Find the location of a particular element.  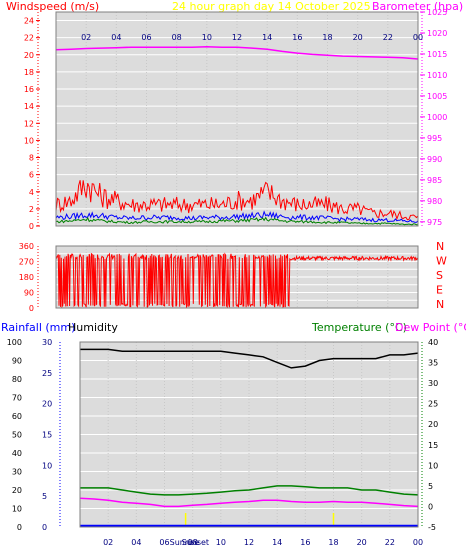

temperature-x-tick-label: 20 is located at coordinates (362, 542).